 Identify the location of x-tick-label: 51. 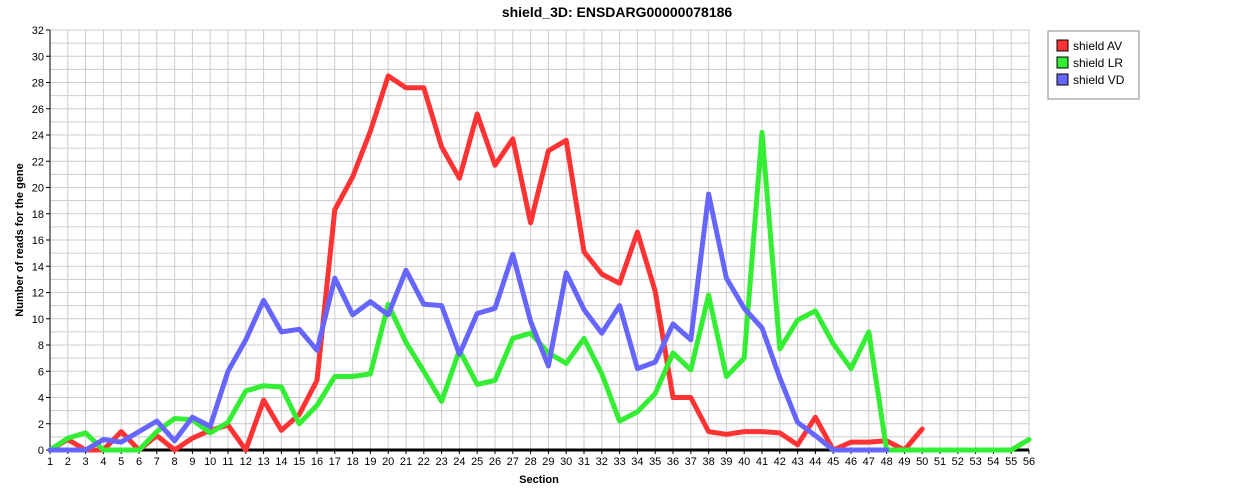
(940, 462).